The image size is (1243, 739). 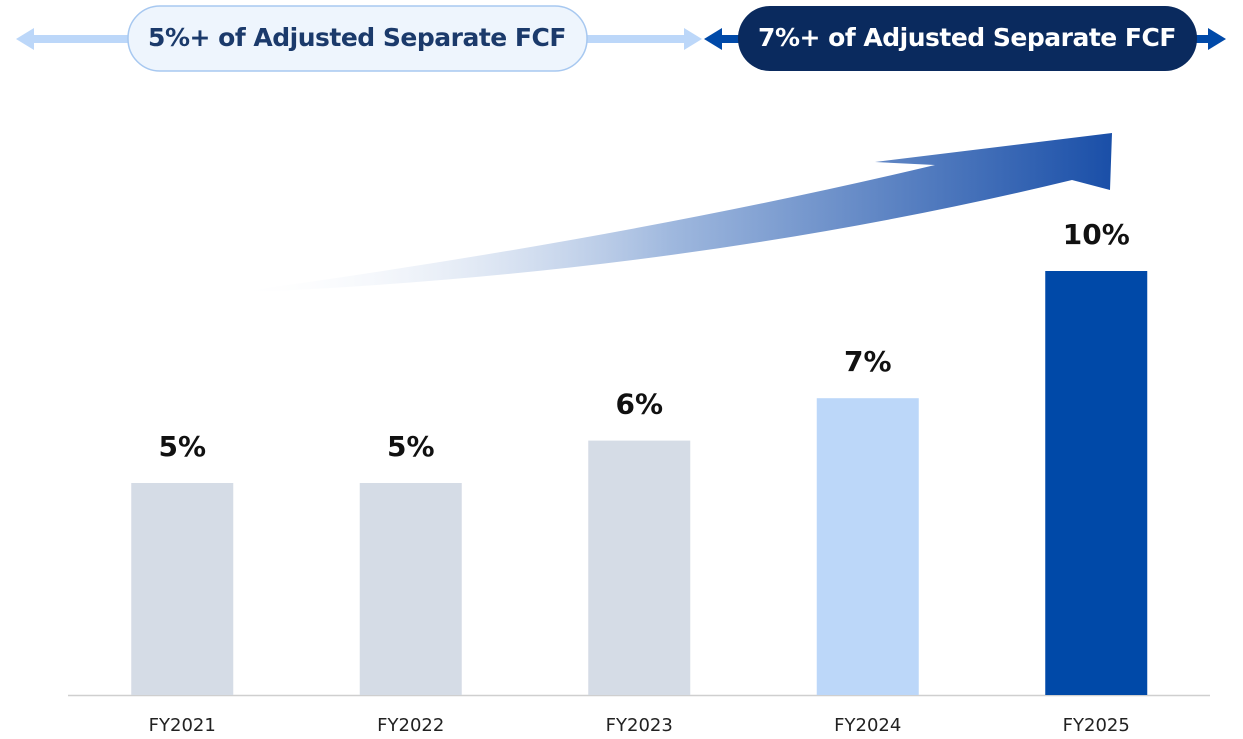 I want to click on x-tick-label: FY2023, so click(x=639, y=725).